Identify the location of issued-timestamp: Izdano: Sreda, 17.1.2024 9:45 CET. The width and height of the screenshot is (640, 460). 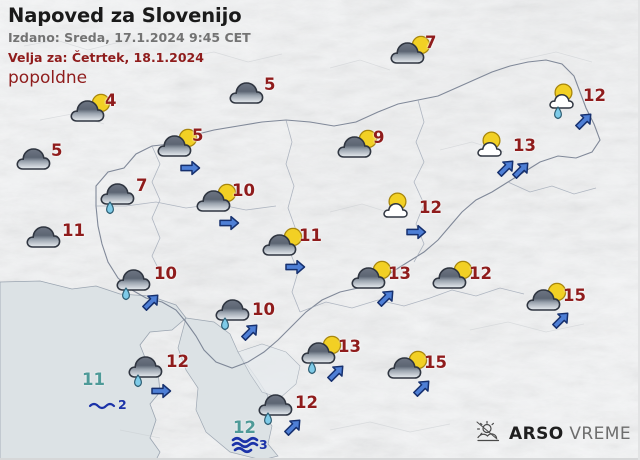
(129, 38).